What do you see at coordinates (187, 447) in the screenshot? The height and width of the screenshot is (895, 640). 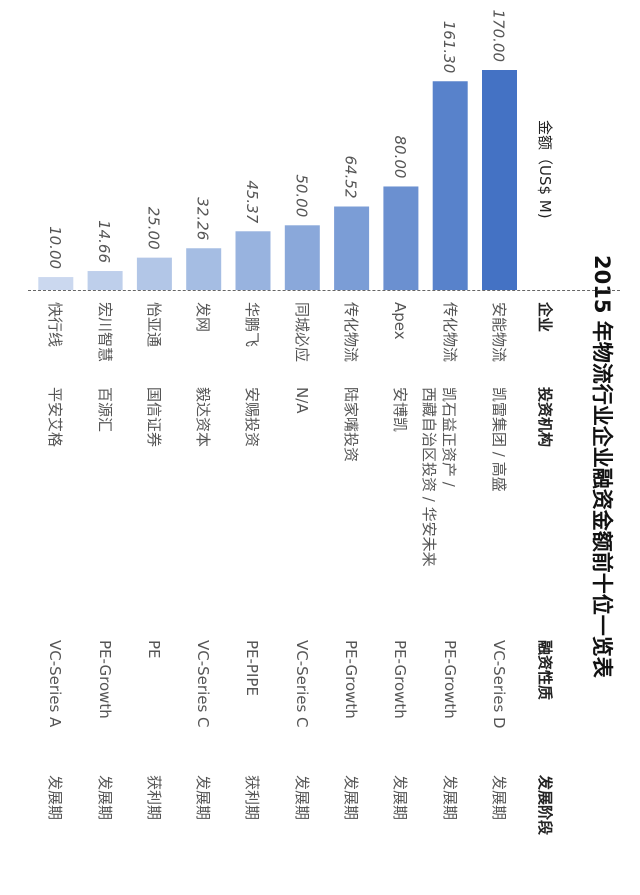 I see `table-row: 发网毅达资本 VC-Series C 发展期` at bounding box center [187, 447].